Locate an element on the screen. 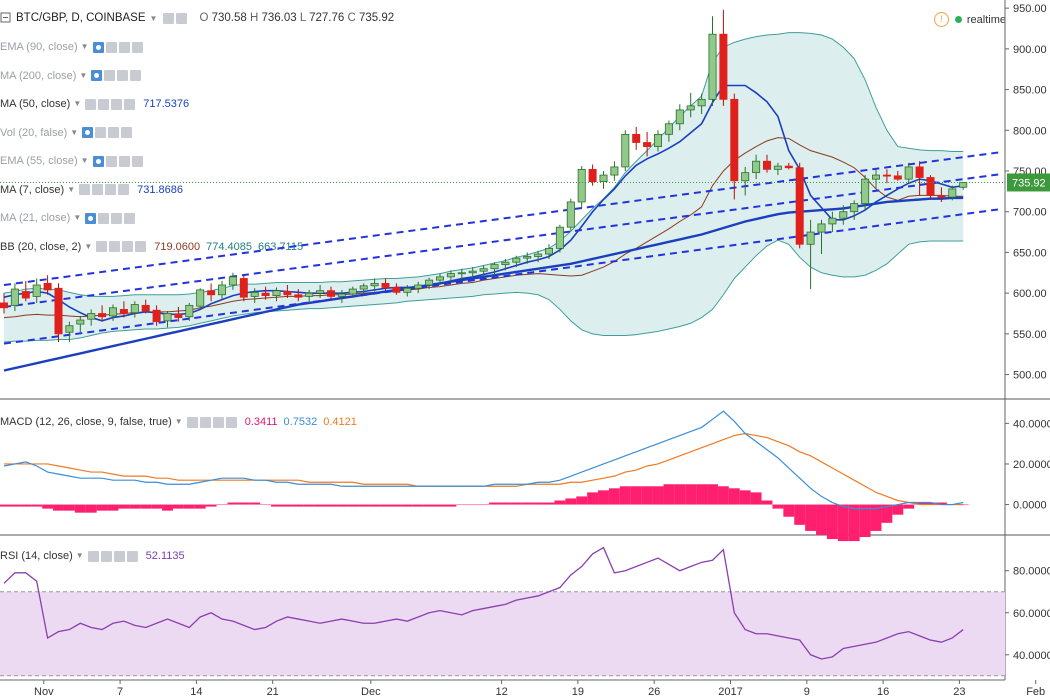  legend-label: MA (50, close) is located at coordinates (35, 104).